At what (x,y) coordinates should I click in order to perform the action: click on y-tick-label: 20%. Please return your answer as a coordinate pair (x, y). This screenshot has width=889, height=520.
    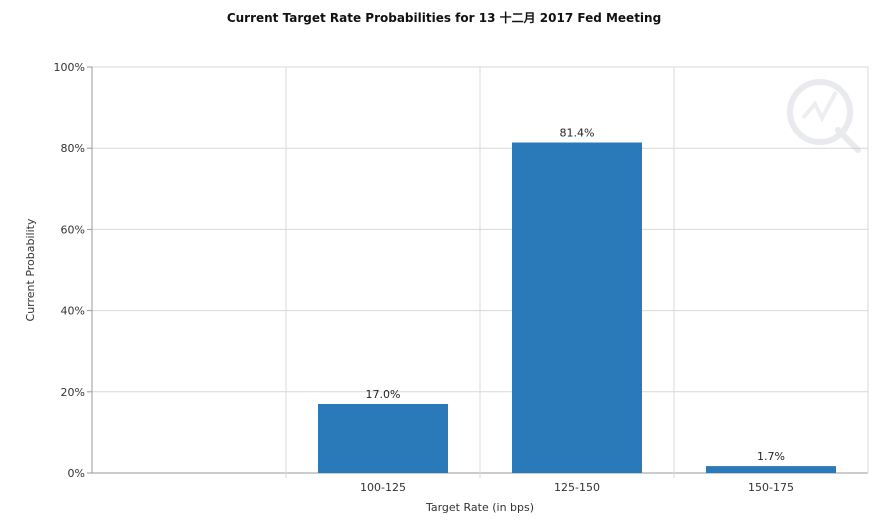
    Looking at the image, I should click on (73, 392).